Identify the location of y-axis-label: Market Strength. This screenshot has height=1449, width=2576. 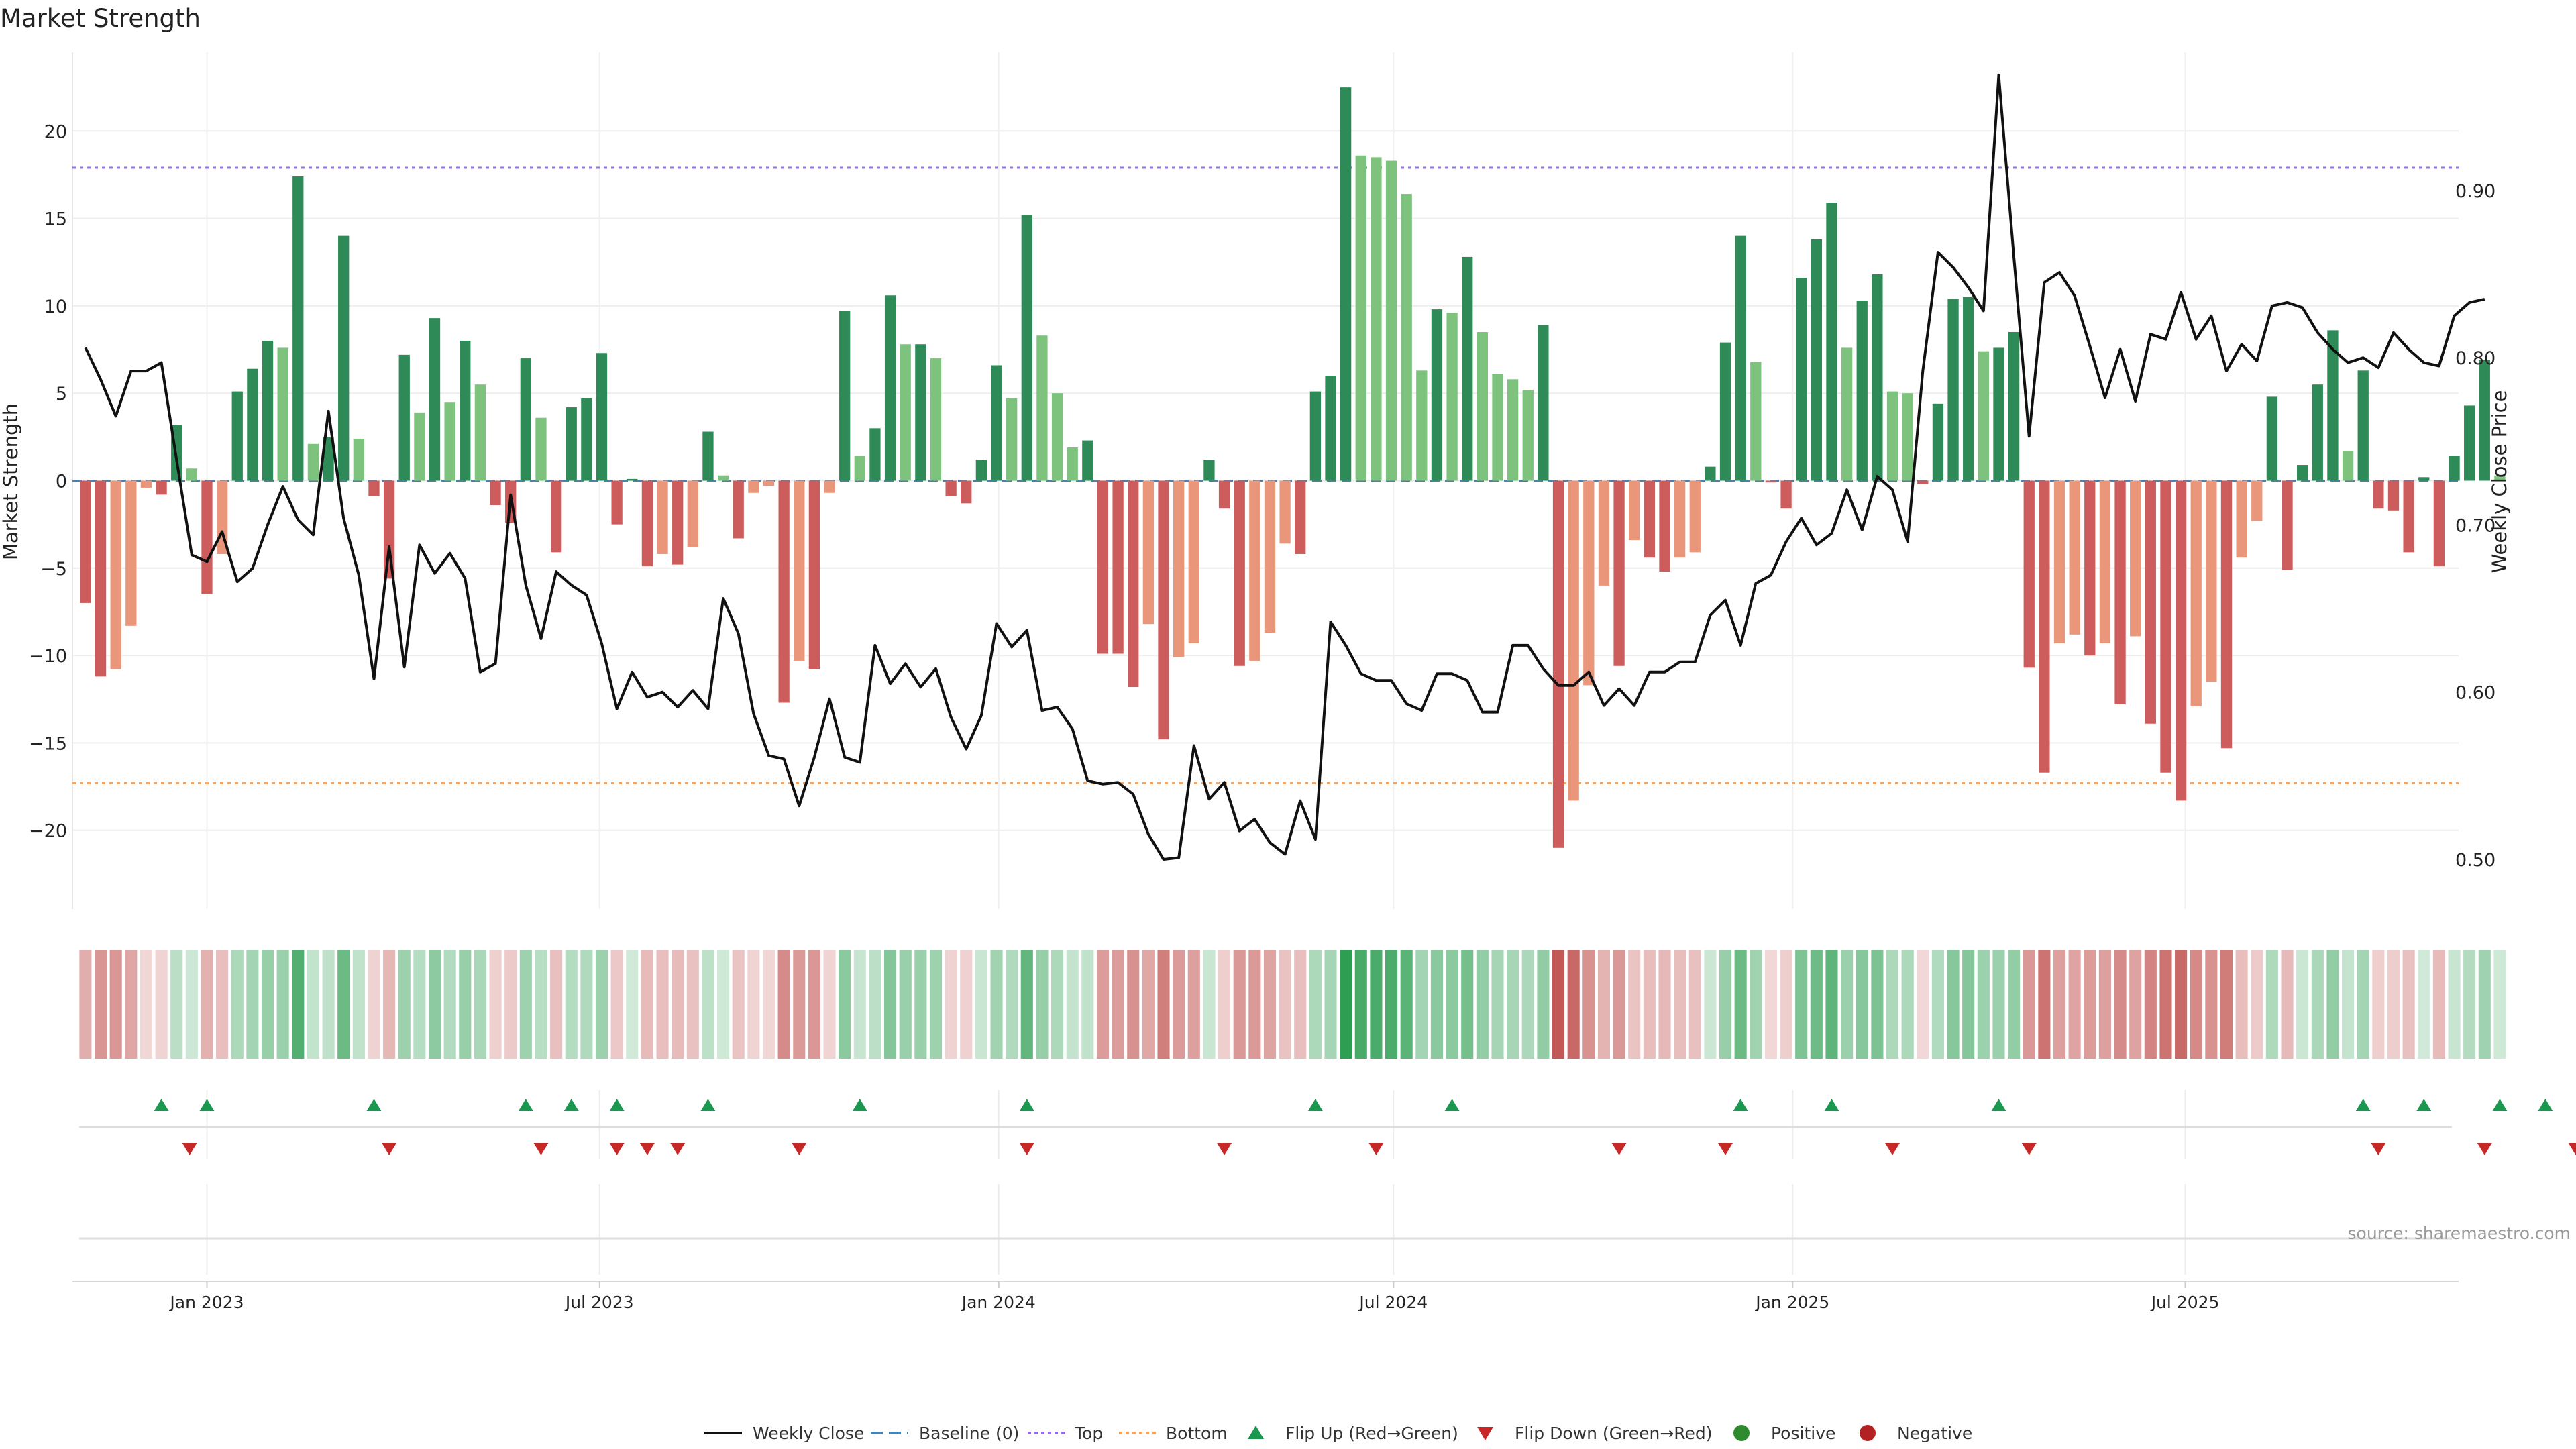
(11, 481).